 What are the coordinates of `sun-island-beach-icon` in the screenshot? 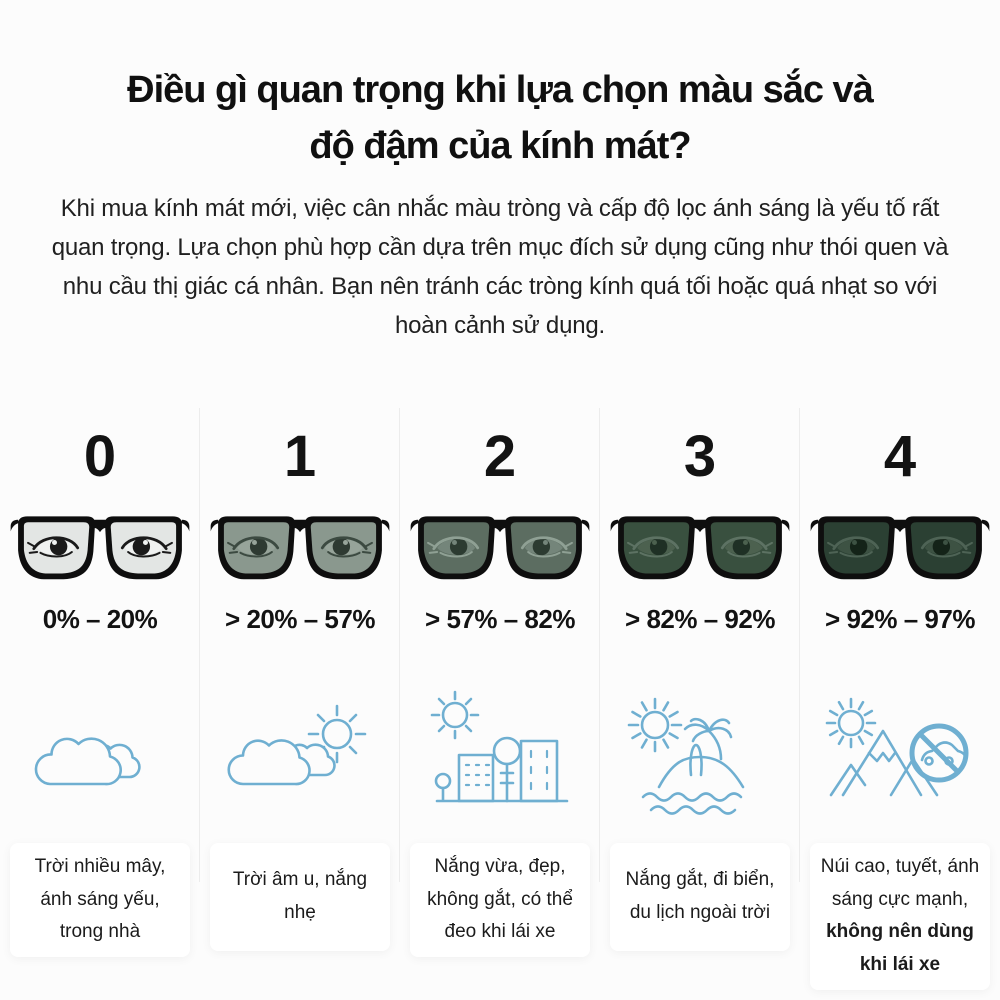 It's located at (700, 757).